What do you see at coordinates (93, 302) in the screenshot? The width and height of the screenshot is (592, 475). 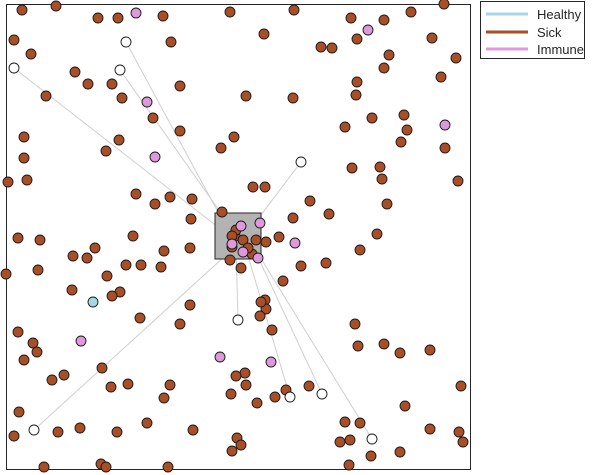 I see `healthy-agent-dot` at bounding box center [93, 302].